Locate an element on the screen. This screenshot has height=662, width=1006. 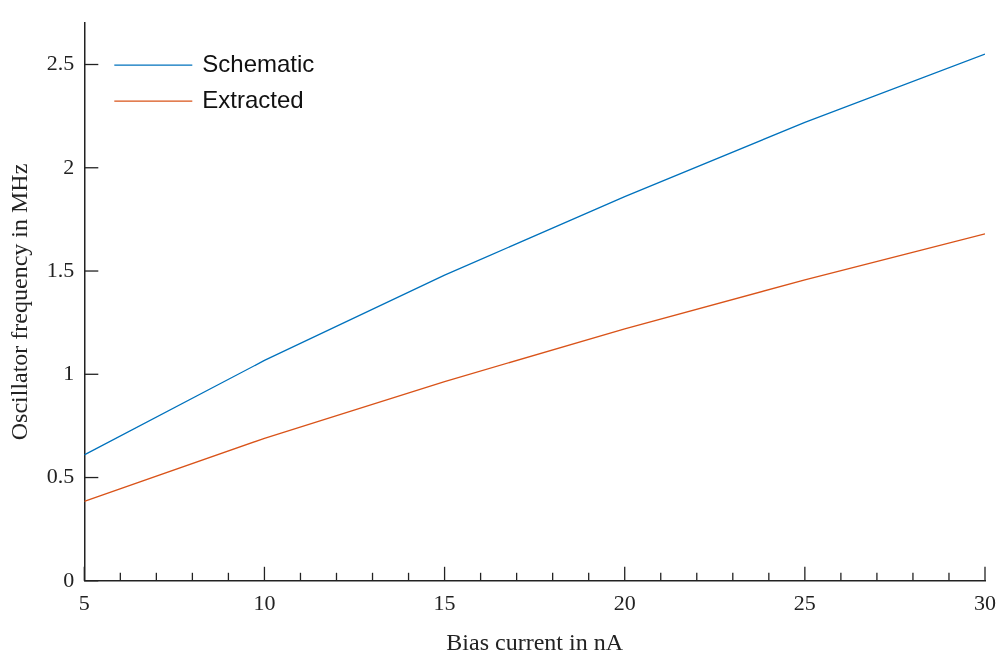
x-tick-label: 5 is located at coordinates (84, 602).